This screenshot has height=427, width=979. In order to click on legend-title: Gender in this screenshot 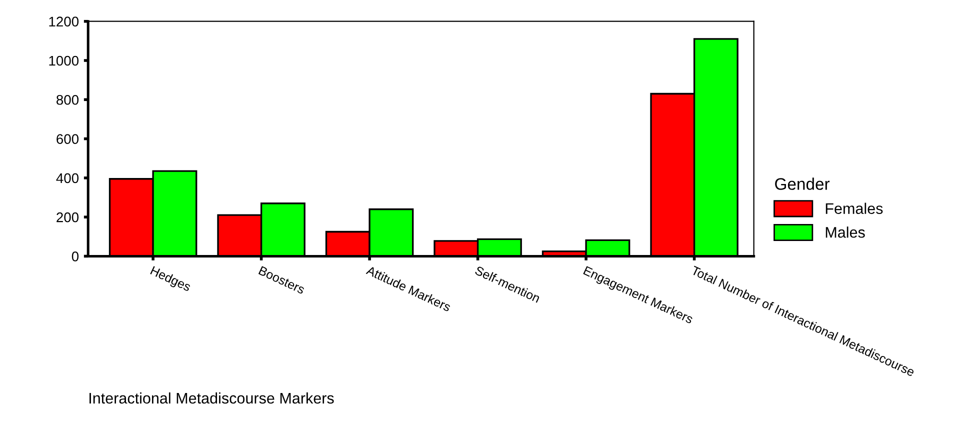, I will do `click(802, 184)`.